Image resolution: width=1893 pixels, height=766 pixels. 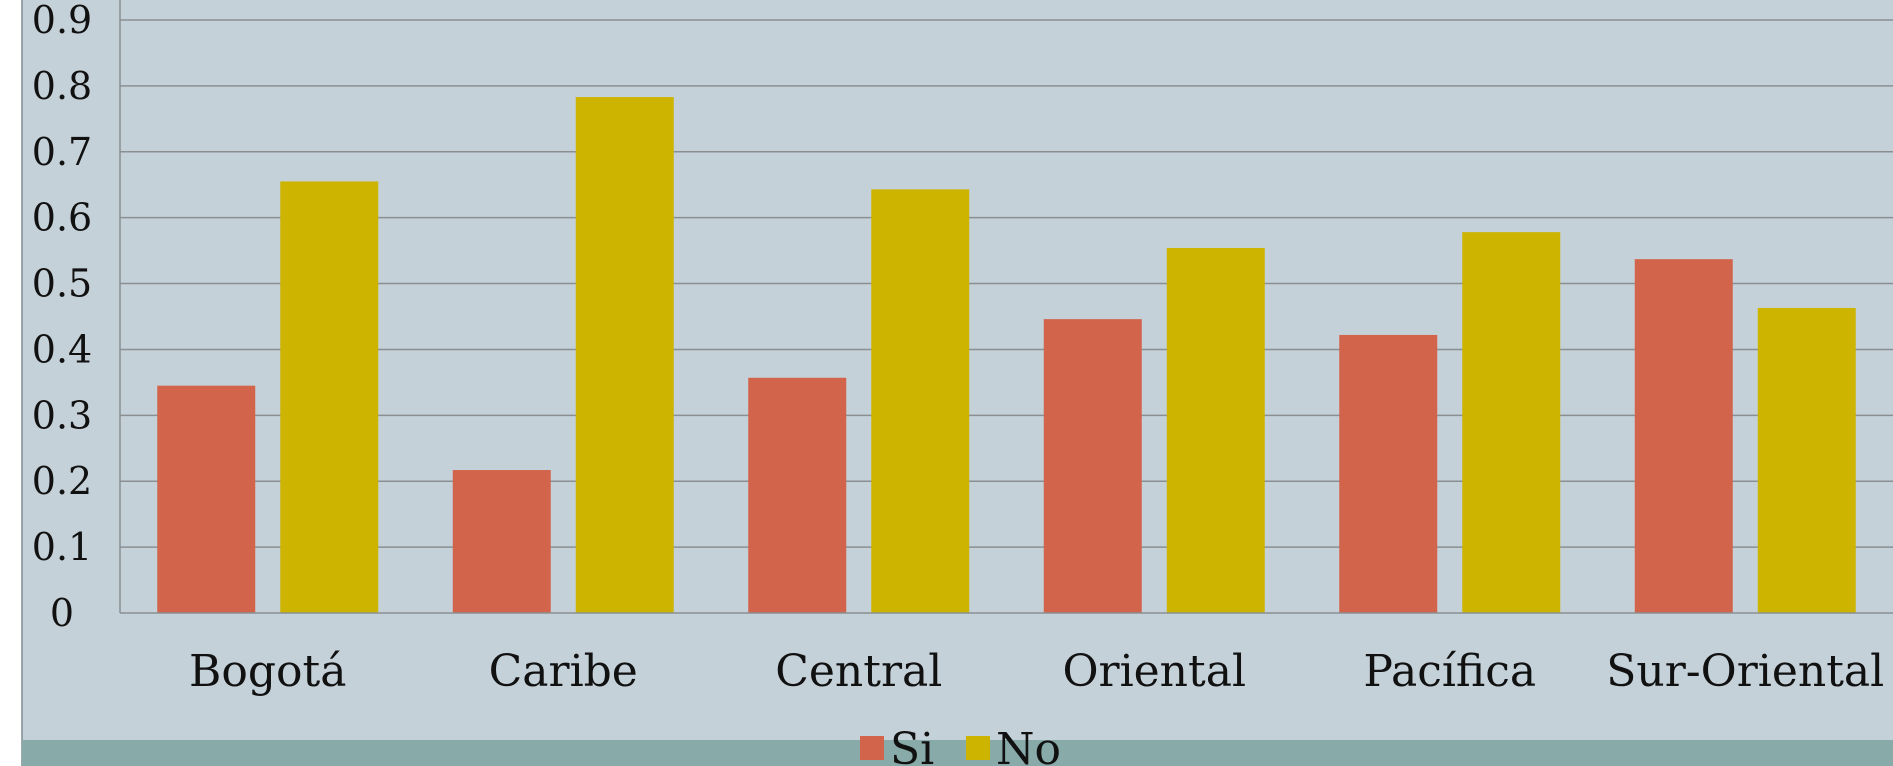 I want to click on y-tick-label: 0.6, so click(x=62, y=218).